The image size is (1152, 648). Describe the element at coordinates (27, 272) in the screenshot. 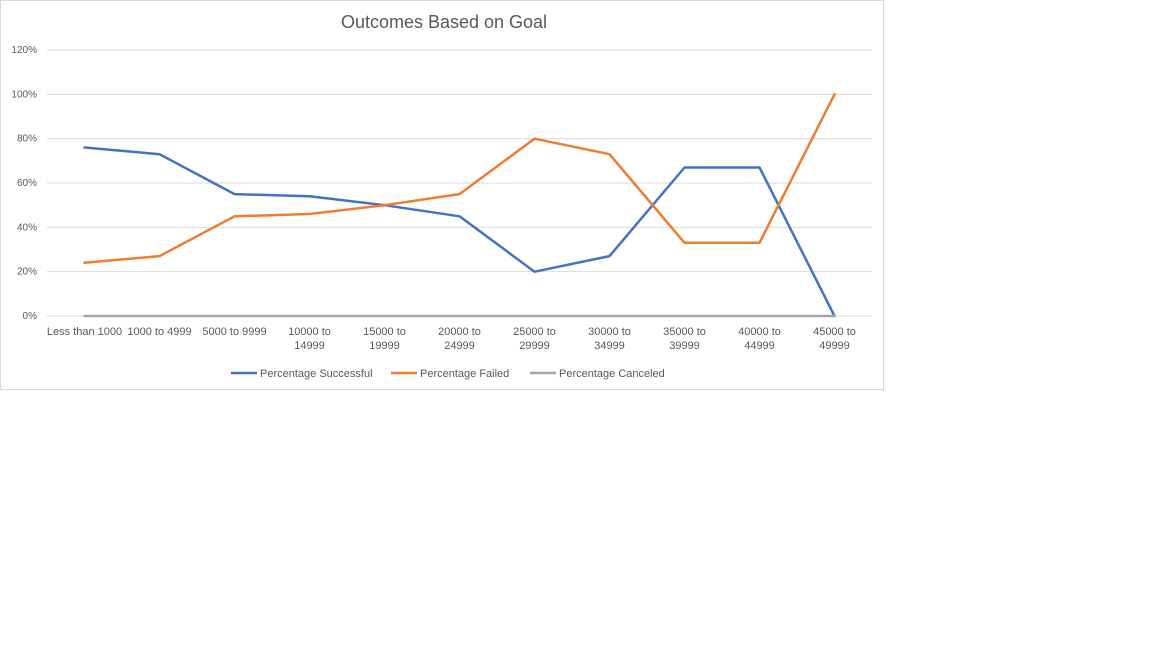

I see `y-tick-label: 20%` at that location.